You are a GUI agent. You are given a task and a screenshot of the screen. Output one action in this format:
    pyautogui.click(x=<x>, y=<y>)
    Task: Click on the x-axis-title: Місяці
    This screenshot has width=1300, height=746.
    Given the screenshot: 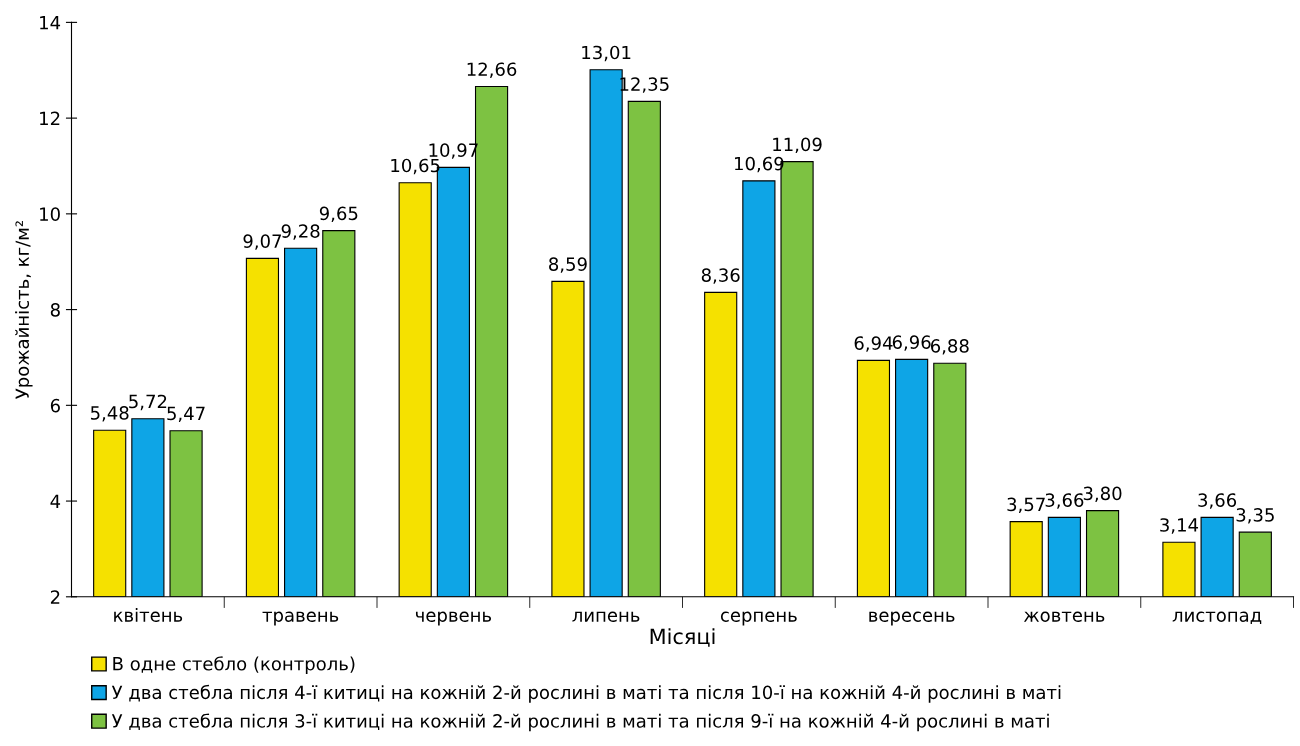 What is the action you would take?
    pyautogui.click(x=682, y=637)
    